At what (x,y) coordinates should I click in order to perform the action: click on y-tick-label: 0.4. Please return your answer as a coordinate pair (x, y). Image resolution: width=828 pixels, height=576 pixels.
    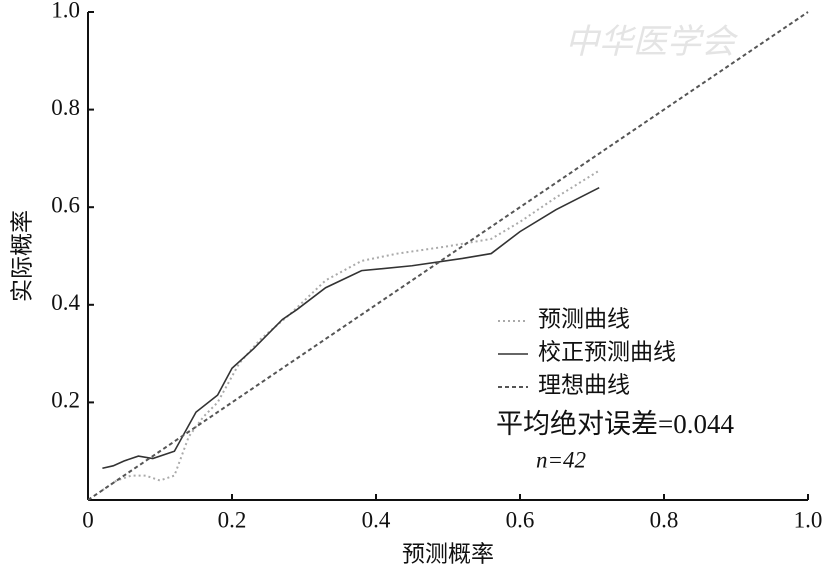
    Looking at the image, I should click on (65, 302).